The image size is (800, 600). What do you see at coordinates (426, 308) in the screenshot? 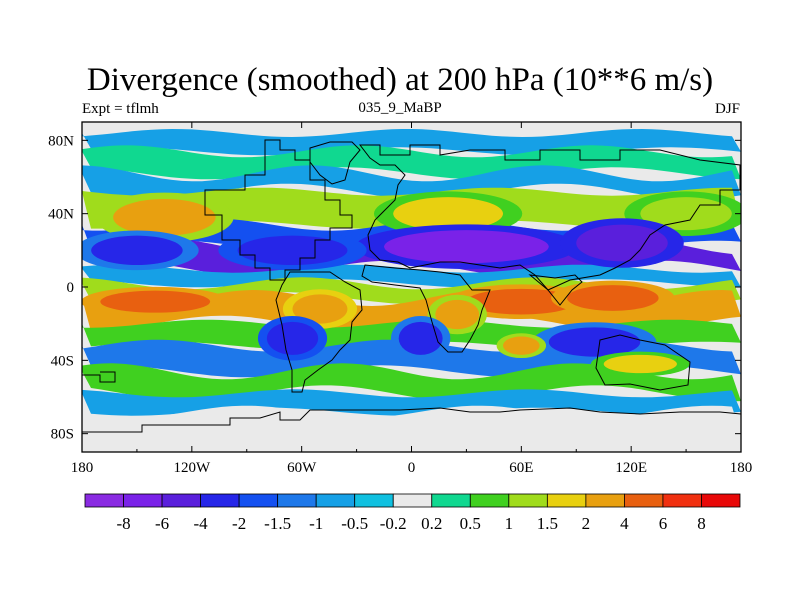
I see `coastline-africa` at bounding box center [426, 308].